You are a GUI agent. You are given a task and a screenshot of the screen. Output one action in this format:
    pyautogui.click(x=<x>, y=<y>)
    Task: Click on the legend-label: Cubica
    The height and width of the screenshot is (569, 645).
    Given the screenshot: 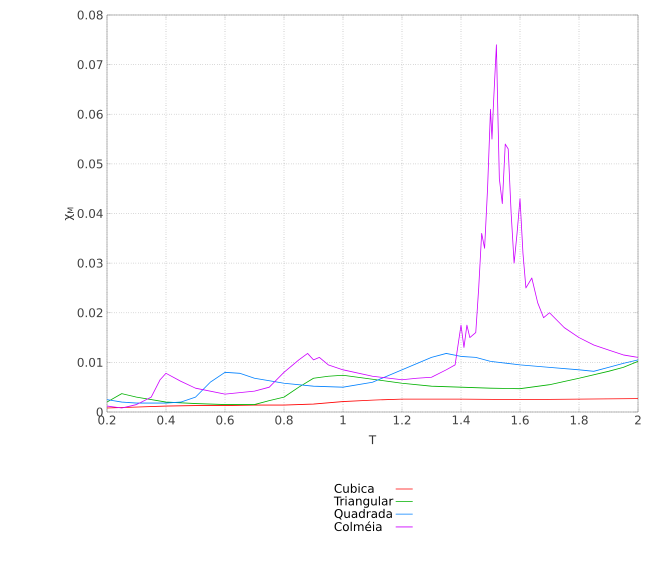 What is the action you would take?
    pyautogui.click(x=354, y=488)
    